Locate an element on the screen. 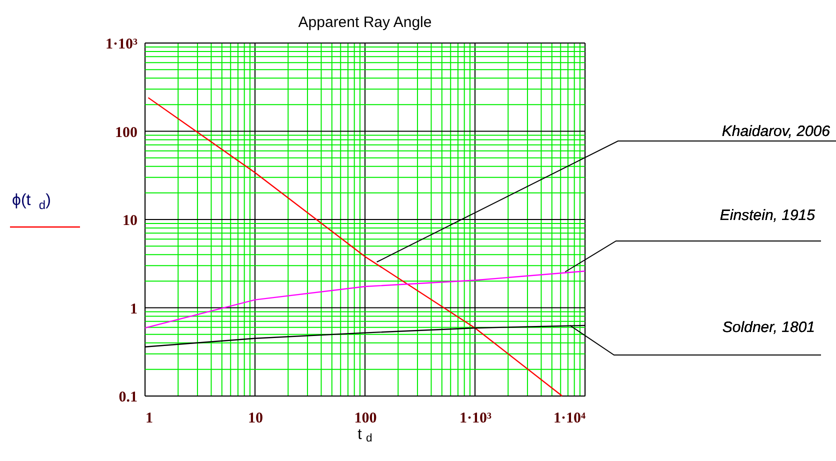  x-tick-label: 1 is located at coordinates (149, 418).